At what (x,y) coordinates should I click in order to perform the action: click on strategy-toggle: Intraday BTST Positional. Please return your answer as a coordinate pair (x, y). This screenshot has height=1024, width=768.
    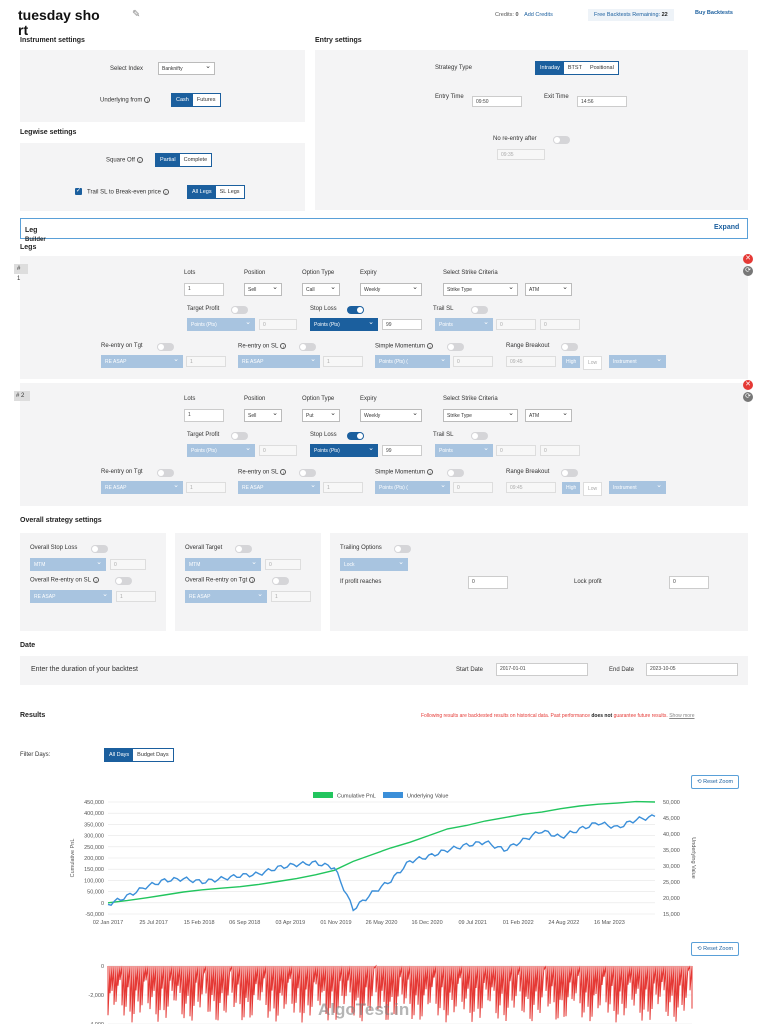
    Looking at the image, I should click on (577, 68).